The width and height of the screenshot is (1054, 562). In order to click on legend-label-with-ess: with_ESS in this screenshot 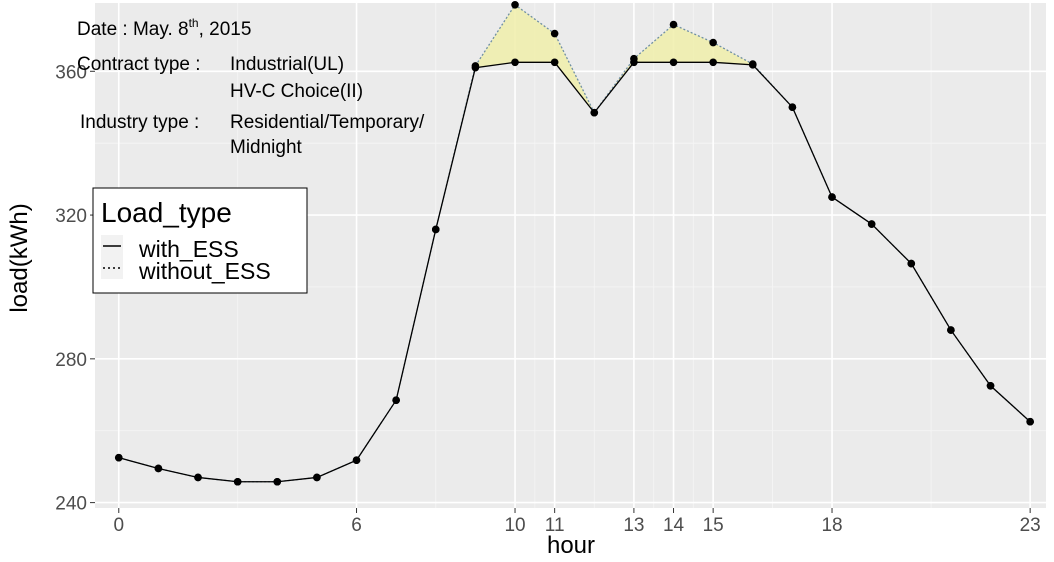, I will do `click(188, 249)`.